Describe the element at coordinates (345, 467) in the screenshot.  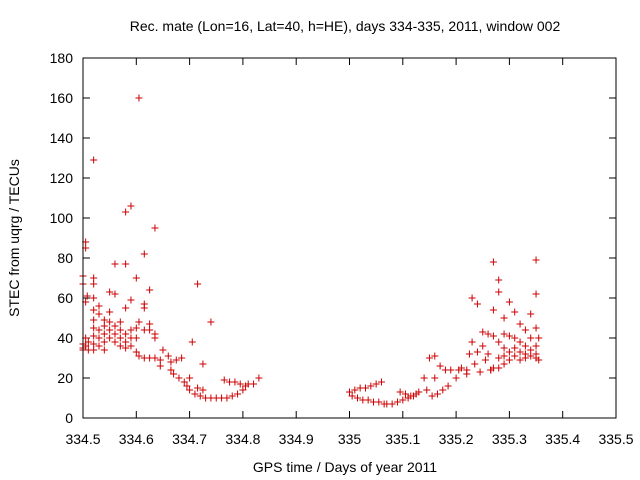
I see `x-axis-title: GPS time / Days of year 2011` at that location.